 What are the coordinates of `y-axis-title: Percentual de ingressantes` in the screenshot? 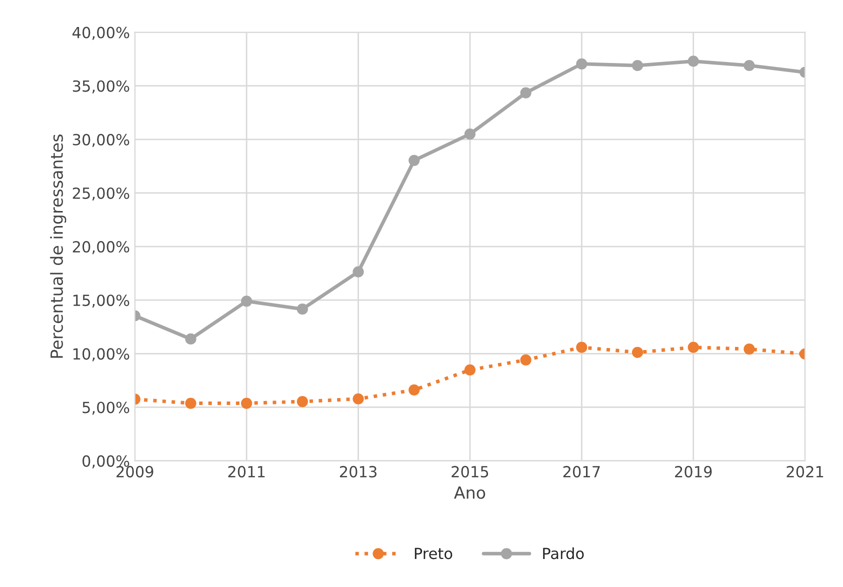 It's located at (58, 246).